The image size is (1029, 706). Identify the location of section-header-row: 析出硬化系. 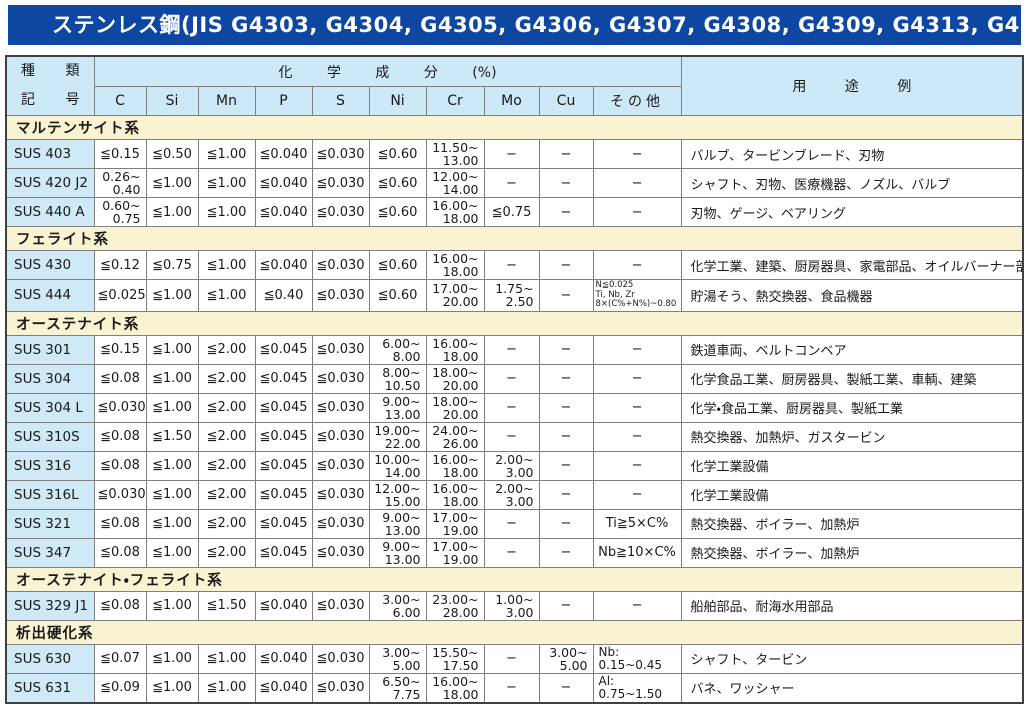
(514, 632).